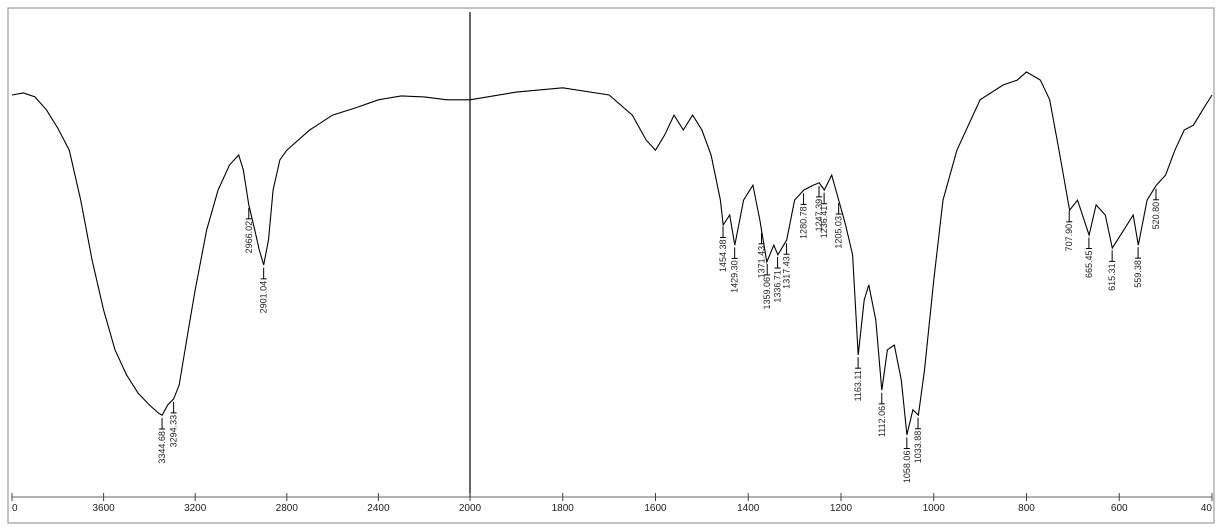 This screenshot has height=527, width=1217. What do you see at coordinates (1138, 274) in the screenshot?
I see `peak-label: 559.38` at bounding box center [1138, 274].